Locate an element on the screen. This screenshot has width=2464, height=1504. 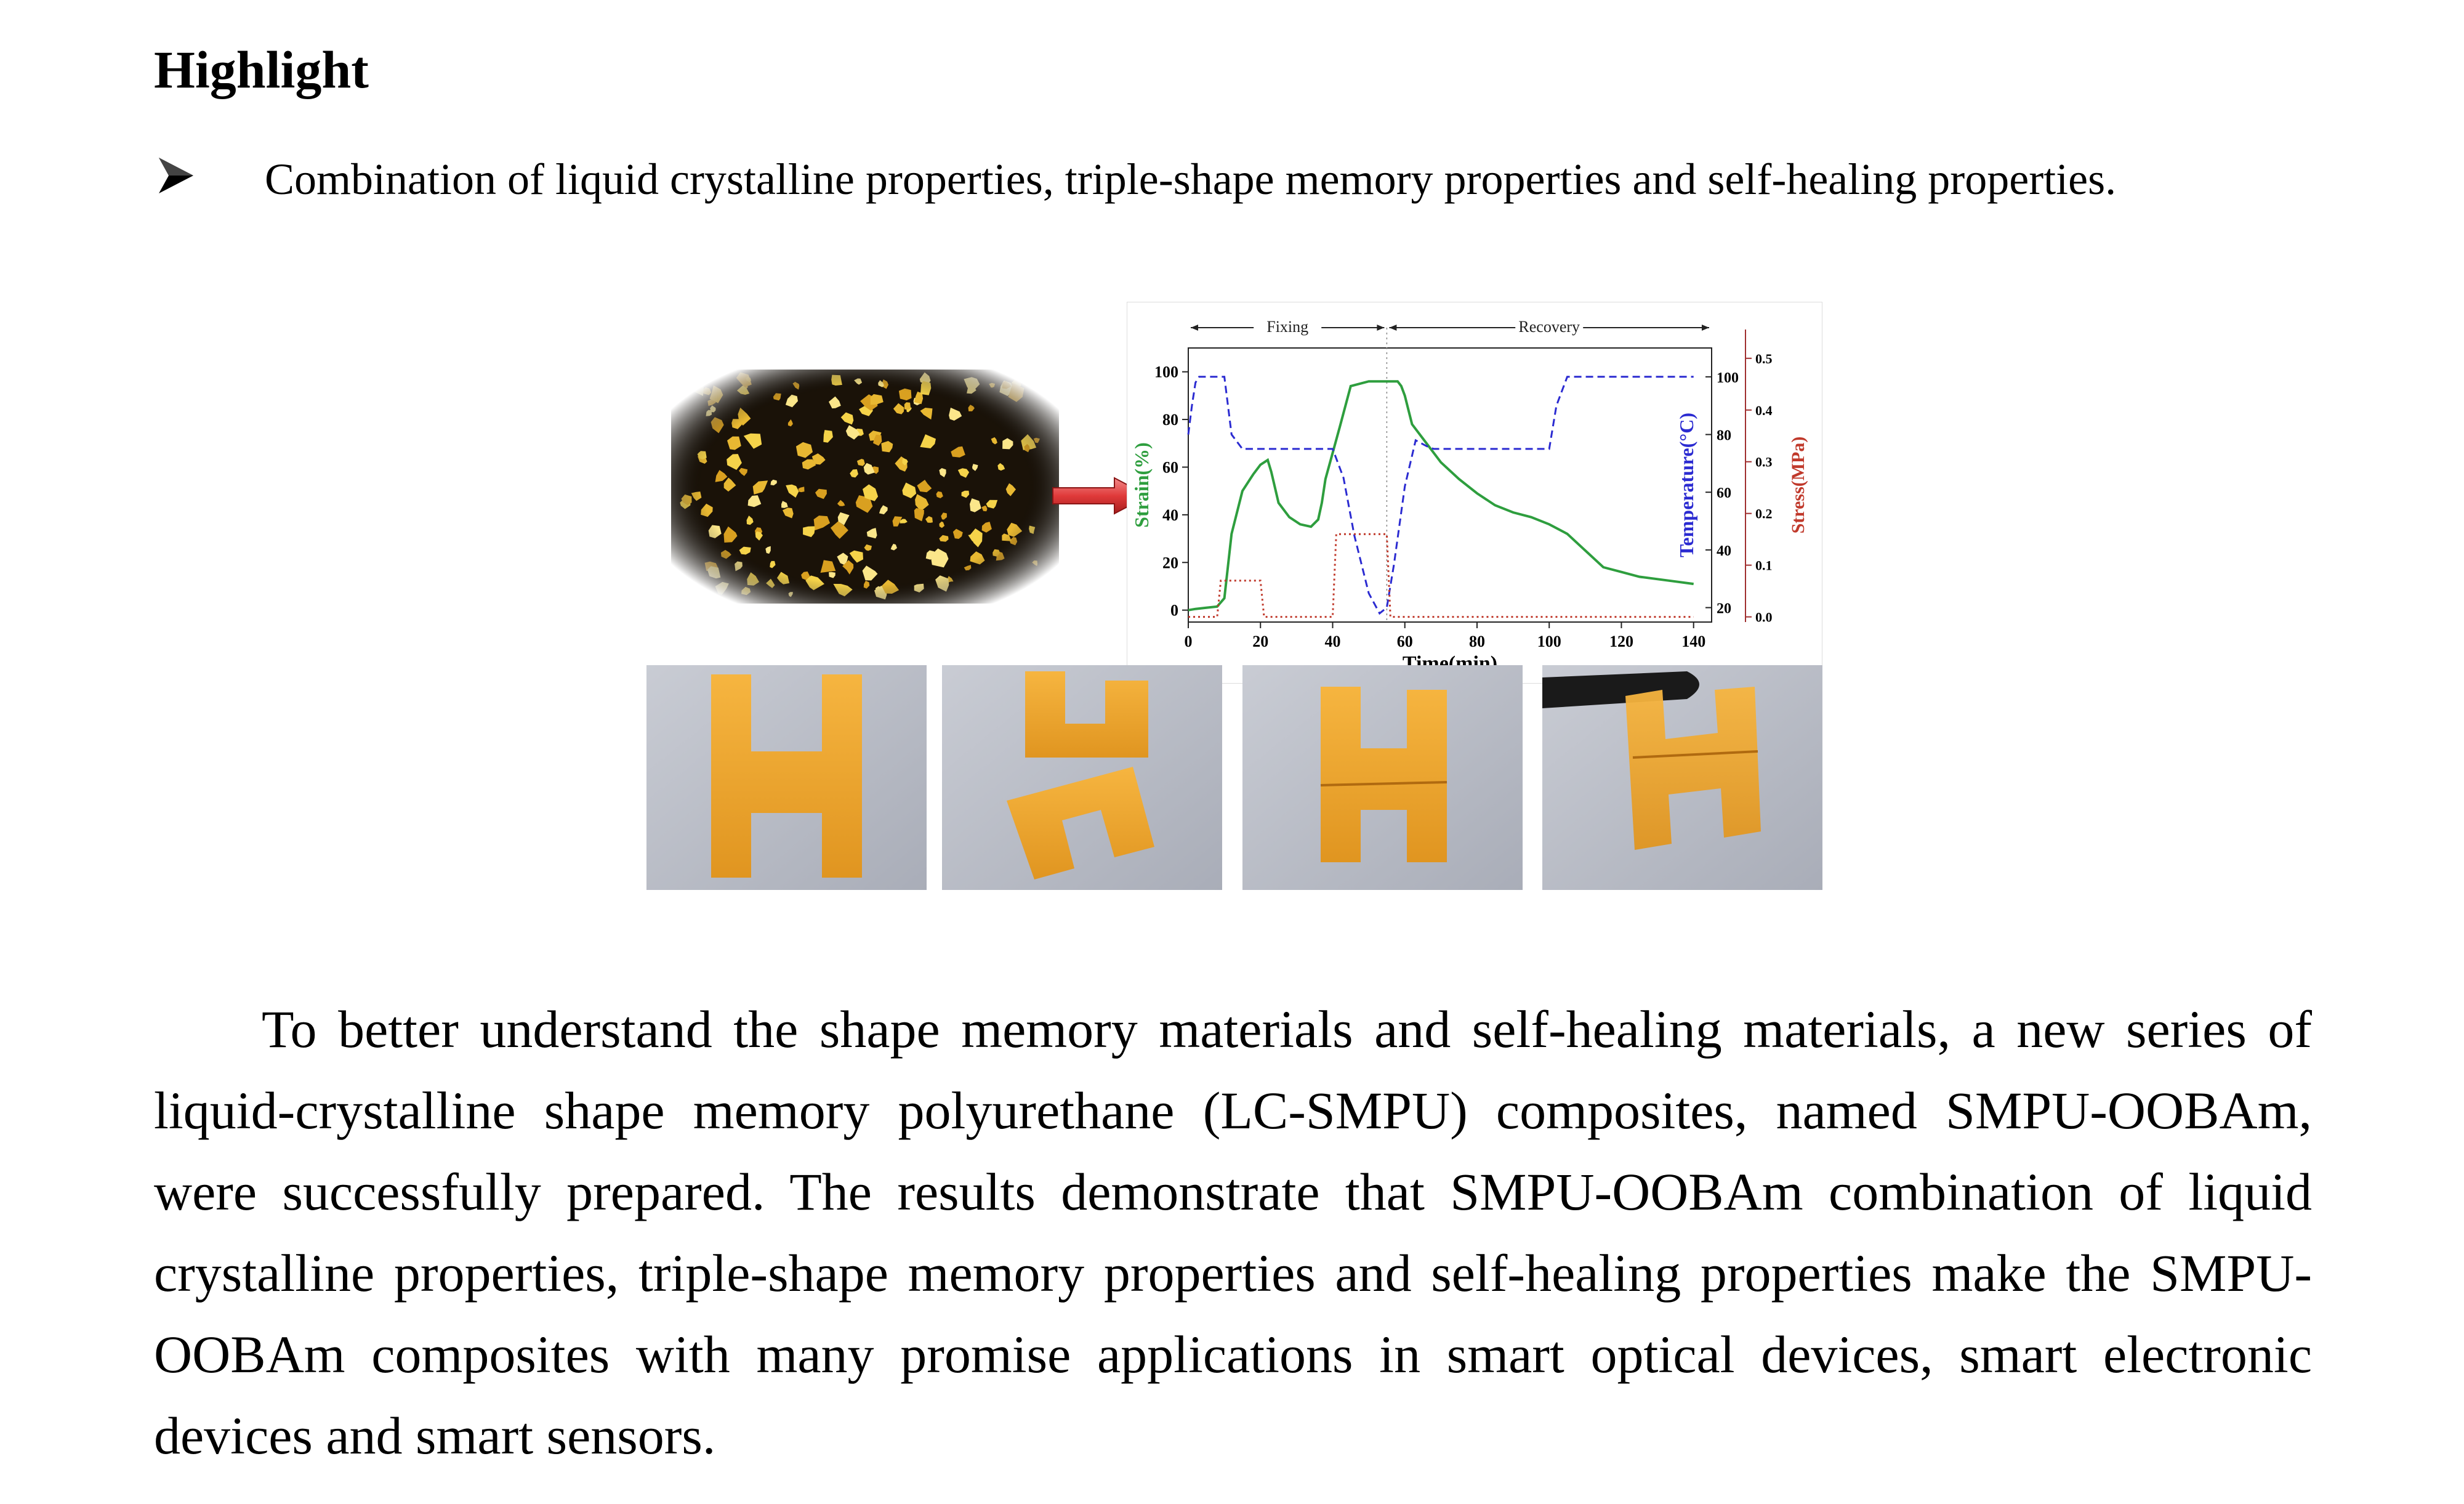
photo-h-sample-cut is located at coordinates (1082, 777).